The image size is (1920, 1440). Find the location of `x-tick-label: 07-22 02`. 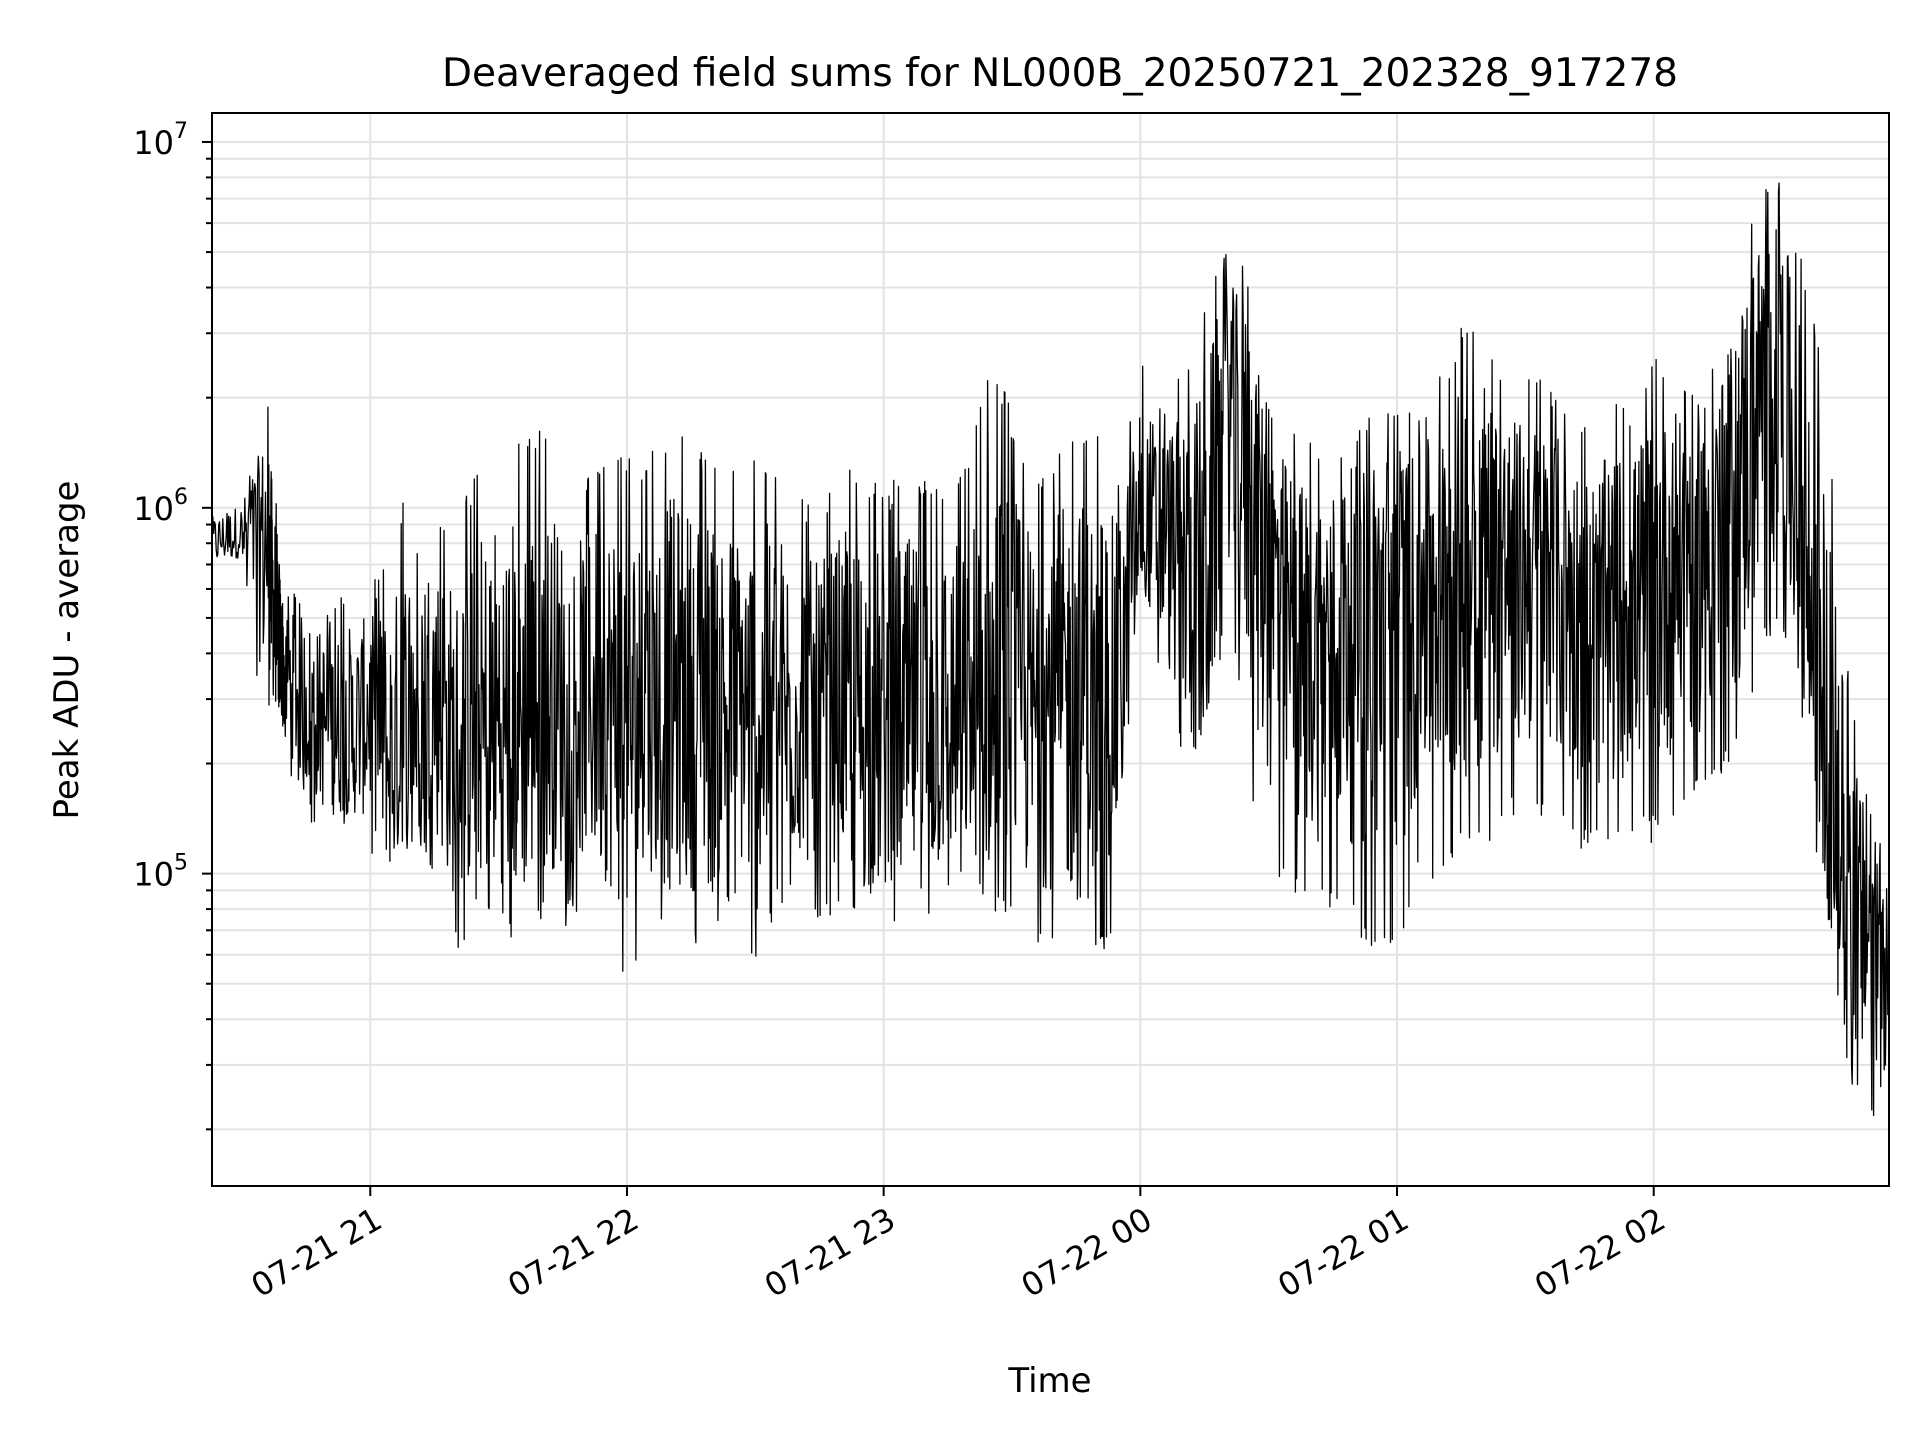

x-tick-label: 07-22 02 is located at coordinates (1600, 1252).